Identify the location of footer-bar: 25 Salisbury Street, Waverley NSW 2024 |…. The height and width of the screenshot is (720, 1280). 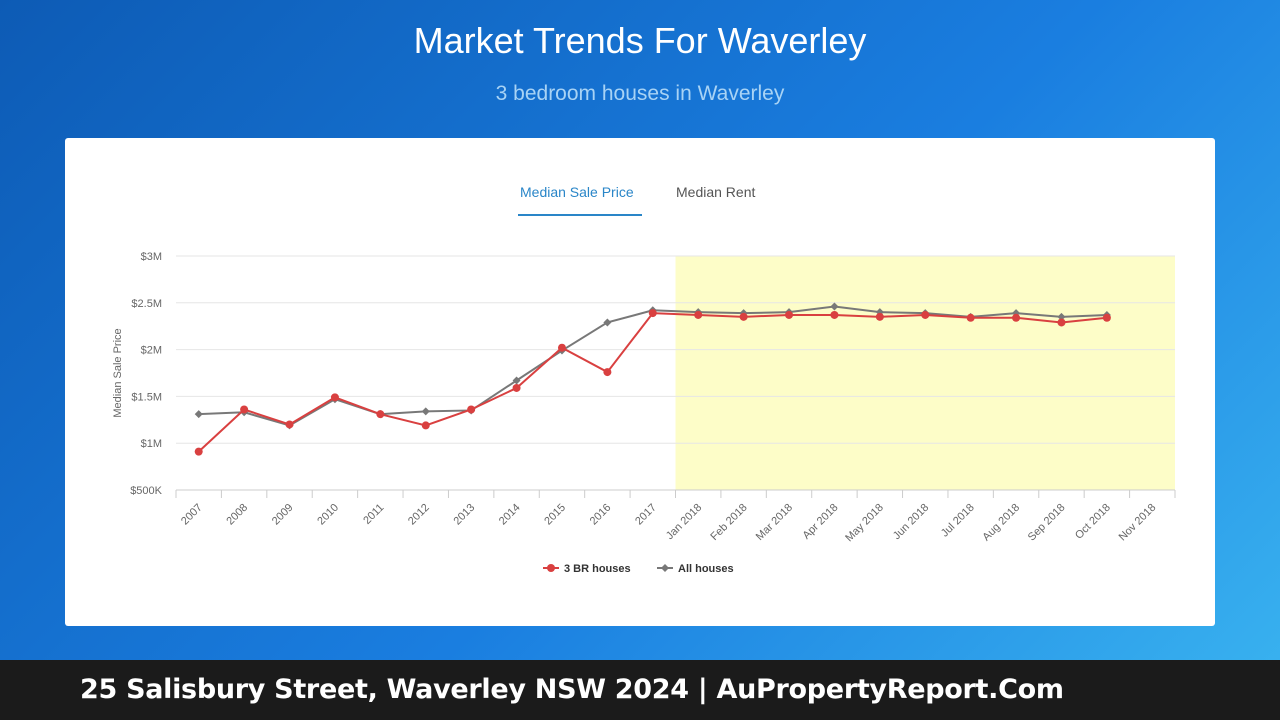
(640, 690).